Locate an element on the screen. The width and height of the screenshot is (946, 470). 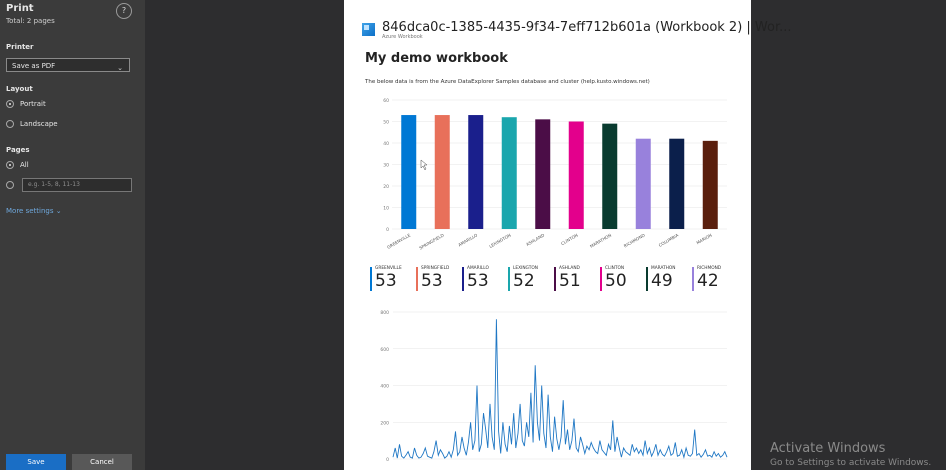
y-tick-label: 60 is located at coordinates (386, 101).